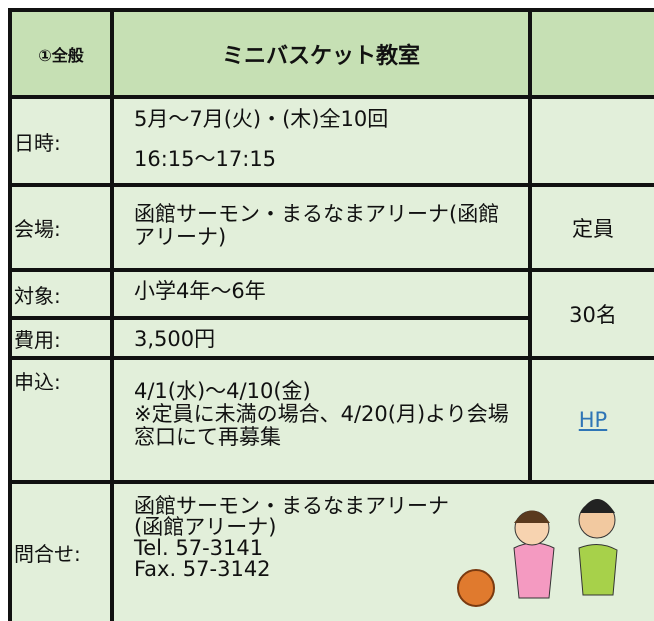 The width and height of the screenshot is (654, 621). Describe the element at coordinates (593, 227) in the screenshot. I see `capacity-label: 定員` at that location.